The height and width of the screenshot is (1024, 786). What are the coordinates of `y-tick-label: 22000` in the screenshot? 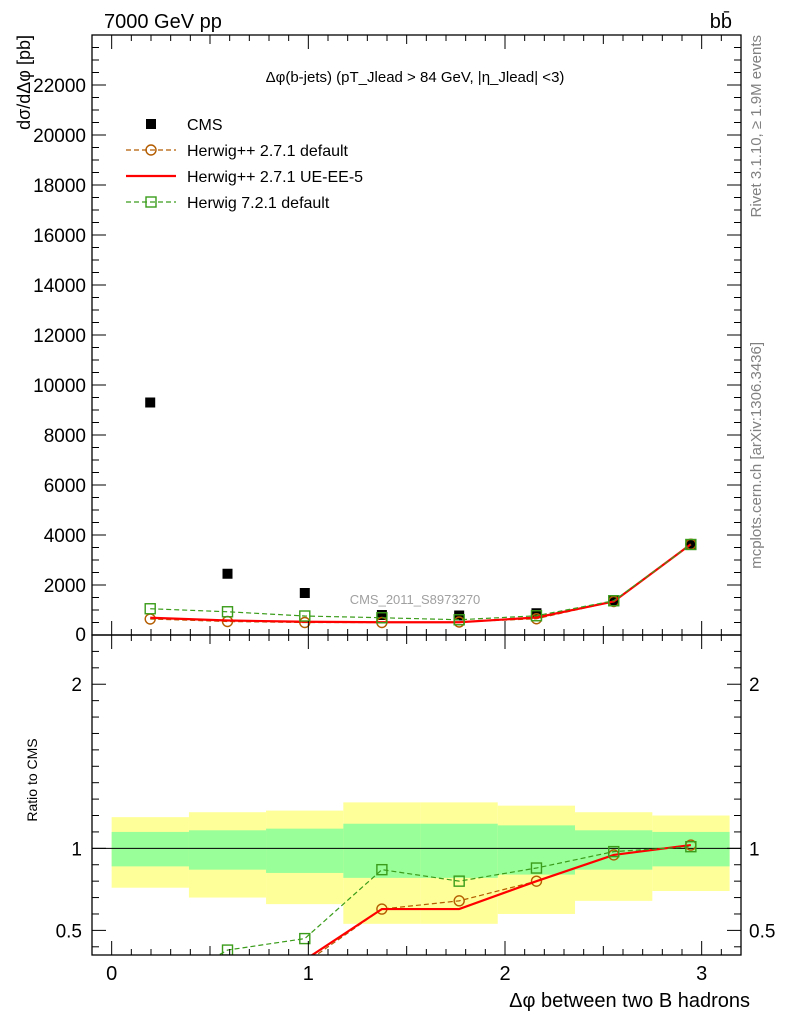 It's located at (59, 86).